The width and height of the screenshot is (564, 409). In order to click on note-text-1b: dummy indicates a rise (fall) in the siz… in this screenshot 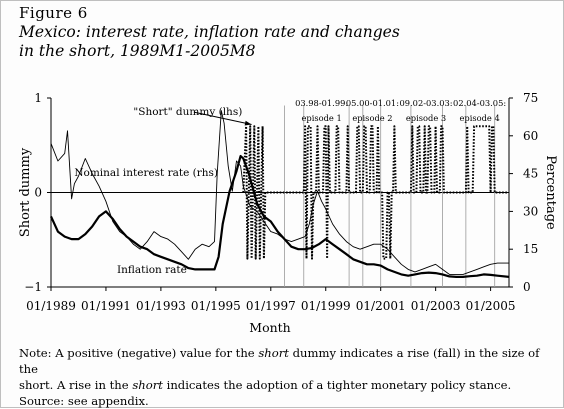, I will do `click(279, 361)`.